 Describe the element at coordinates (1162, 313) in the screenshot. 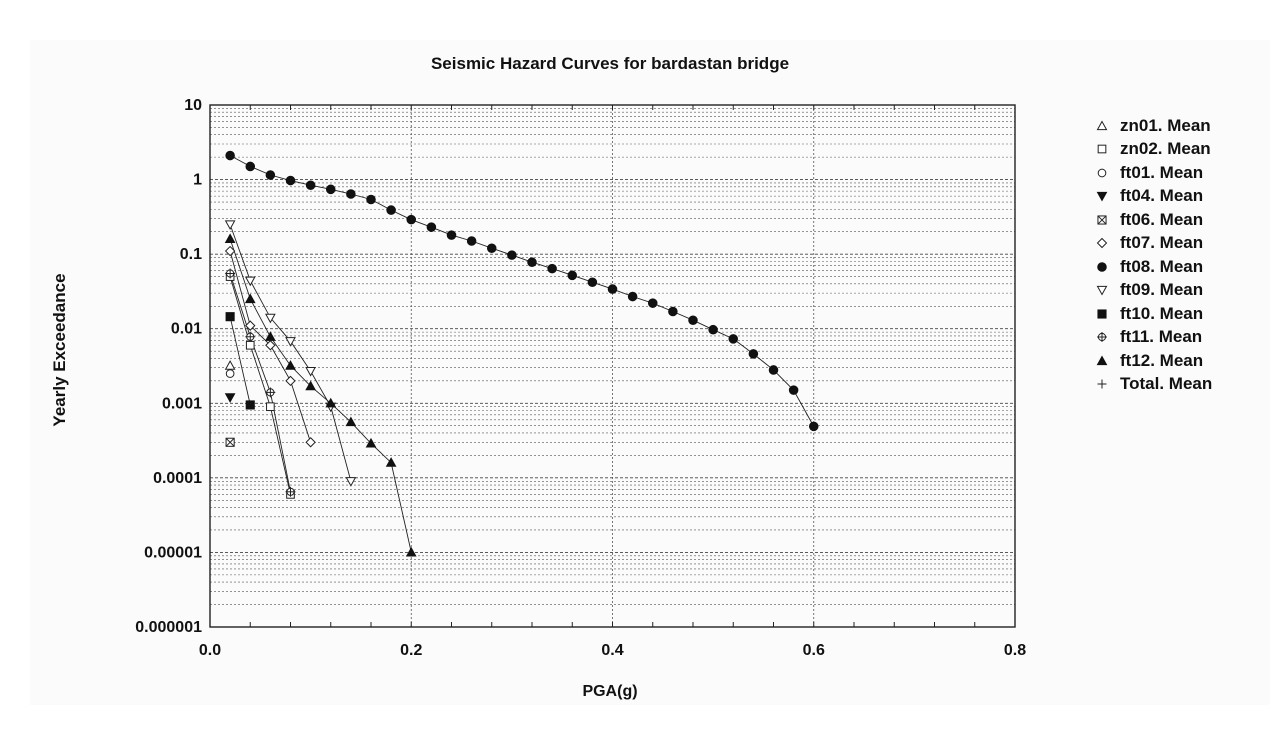

I see `legend-label: ft10. Mean` at that location.